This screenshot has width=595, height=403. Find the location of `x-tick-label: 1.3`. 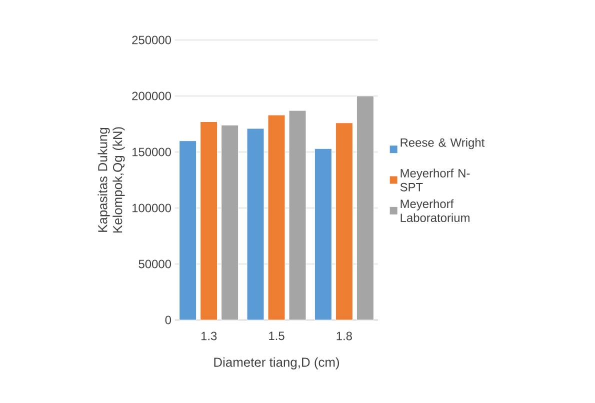

x-tick-label: 1.3 is located at coordinates (209, 336).